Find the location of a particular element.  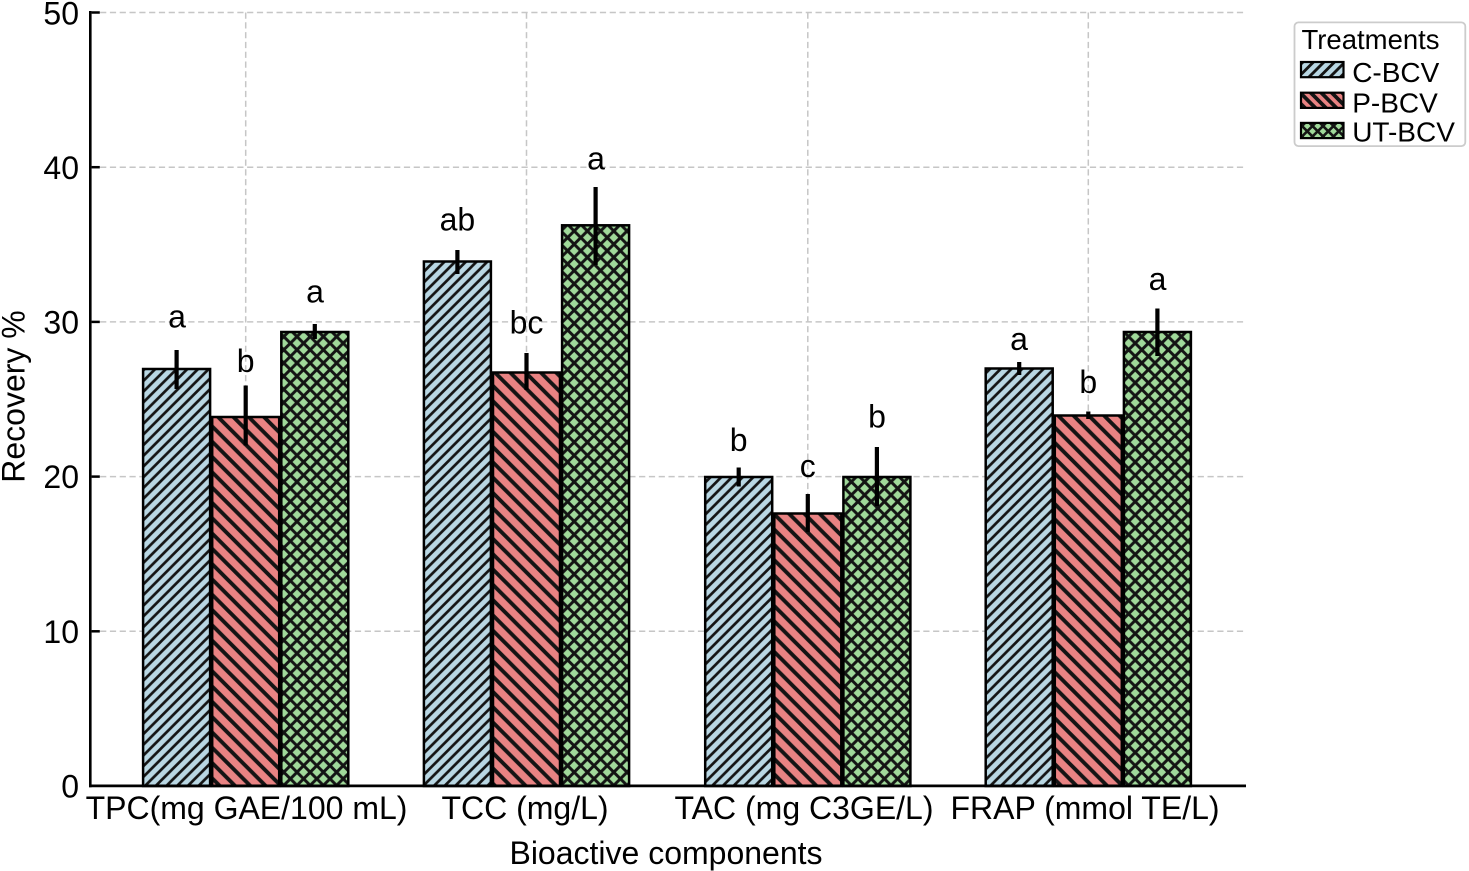

svg-text: 40 is located at coordinates (61, 168).